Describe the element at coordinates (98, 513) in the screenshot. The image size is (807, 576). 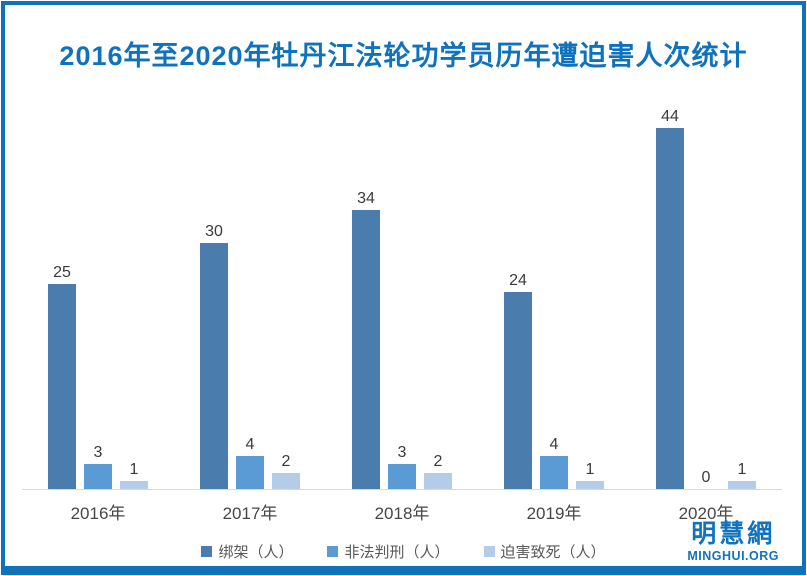
I see `x-axis-label: 2016年` at that location.